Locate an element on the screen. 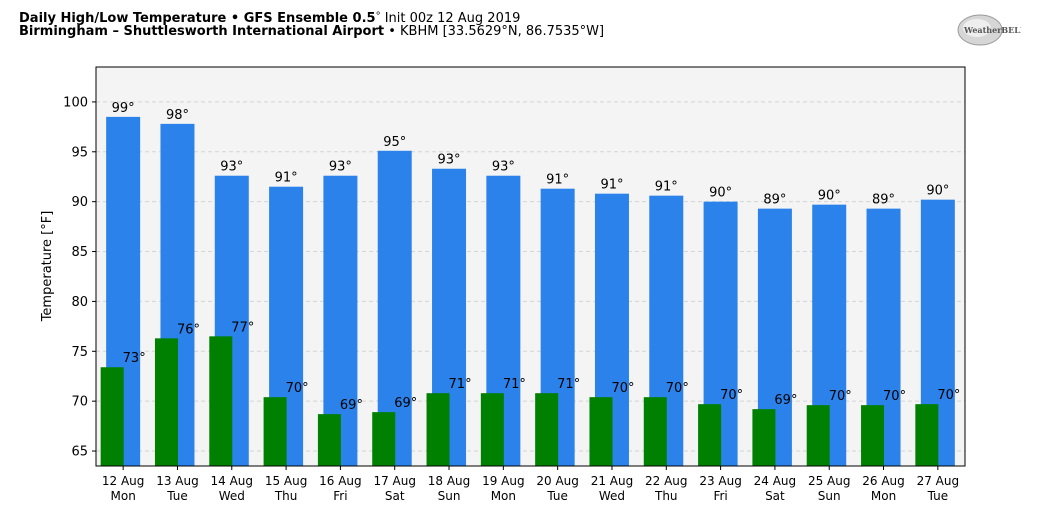 The width and height of the screenshot is (1040, 516). low-temp-label: 73° is located at coordinates (134, 358).